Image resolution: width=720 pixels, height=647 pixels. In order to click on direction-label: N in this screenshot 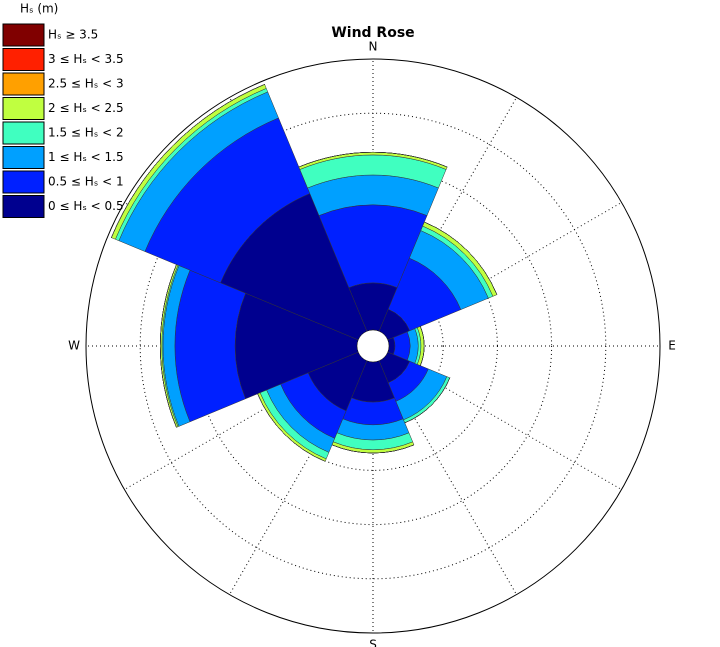, I will do `click(373, 47)`.